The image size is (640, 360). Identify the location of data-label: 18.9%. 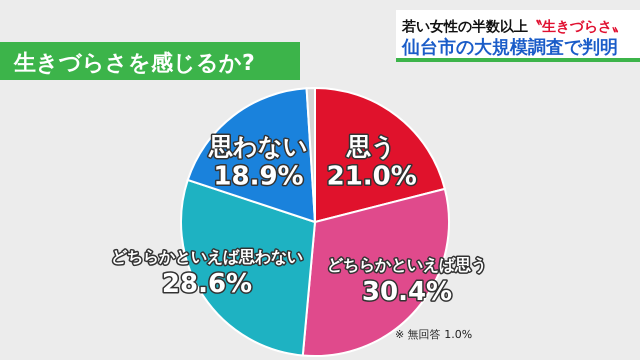
(258, 176).